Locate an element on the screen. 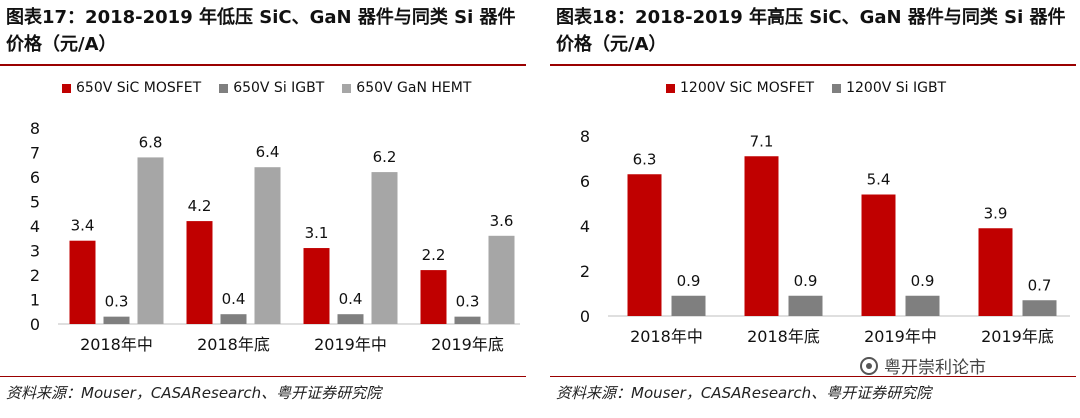  data-label: 6.3 is located at coordinates (645, 159).